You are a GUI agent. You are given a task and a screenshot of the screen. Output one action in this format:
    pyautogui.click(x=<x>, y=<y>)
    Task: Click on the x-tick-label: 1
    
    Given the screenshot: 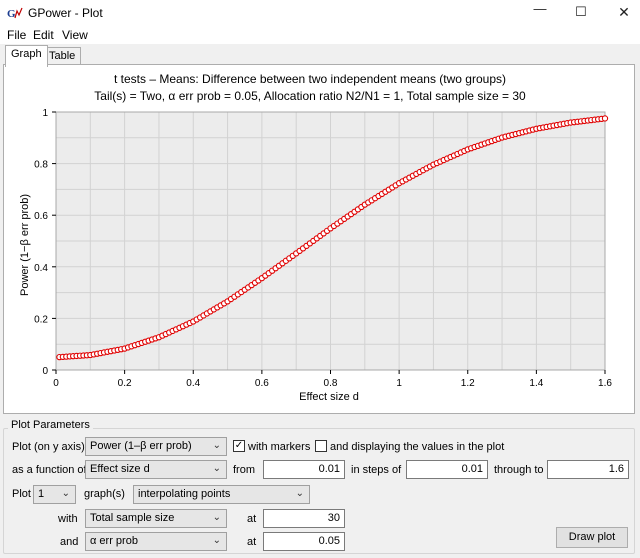 What is the action you would take?
    pyautogui.click(x=399, y=383)
    